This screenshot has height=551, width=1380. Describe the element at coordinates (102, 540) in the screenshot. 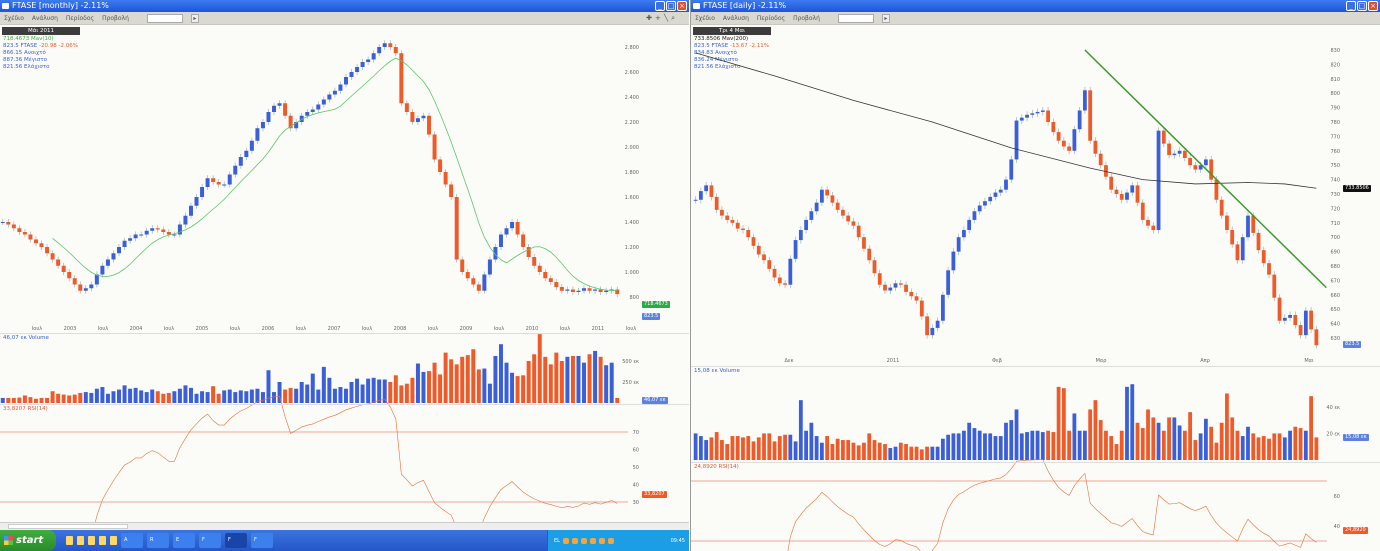

I see `app-icon` at that location.